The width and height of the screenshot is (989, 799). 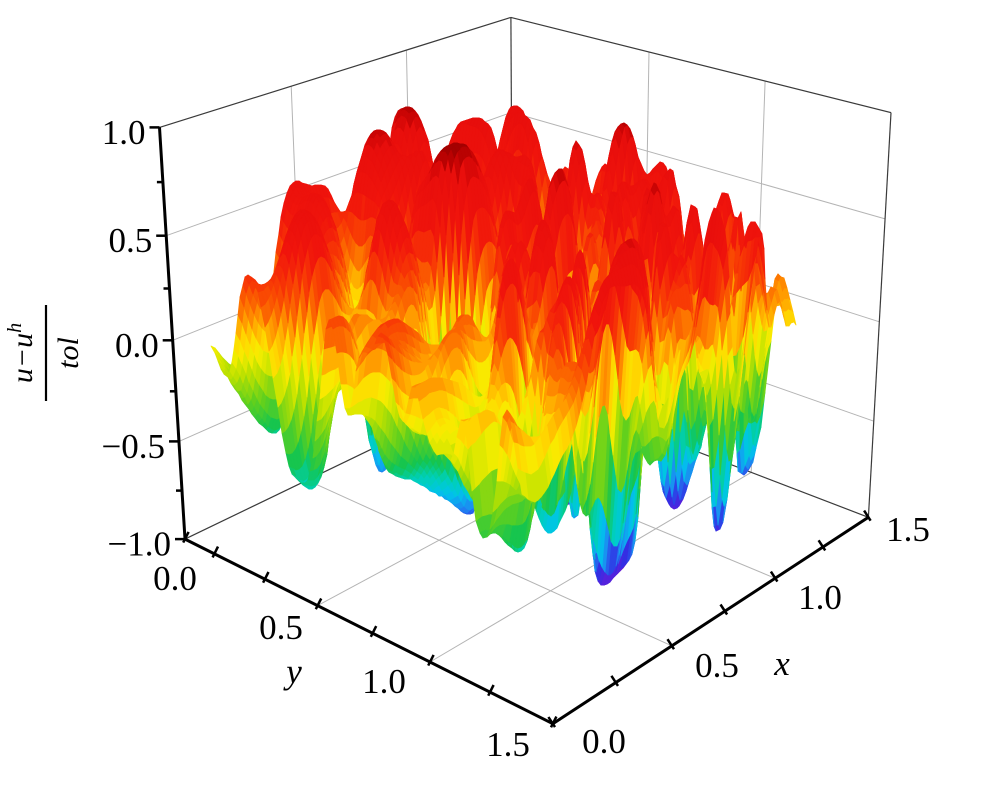 I want to click on svg-text: −1.0, so click(x=140, y=544).